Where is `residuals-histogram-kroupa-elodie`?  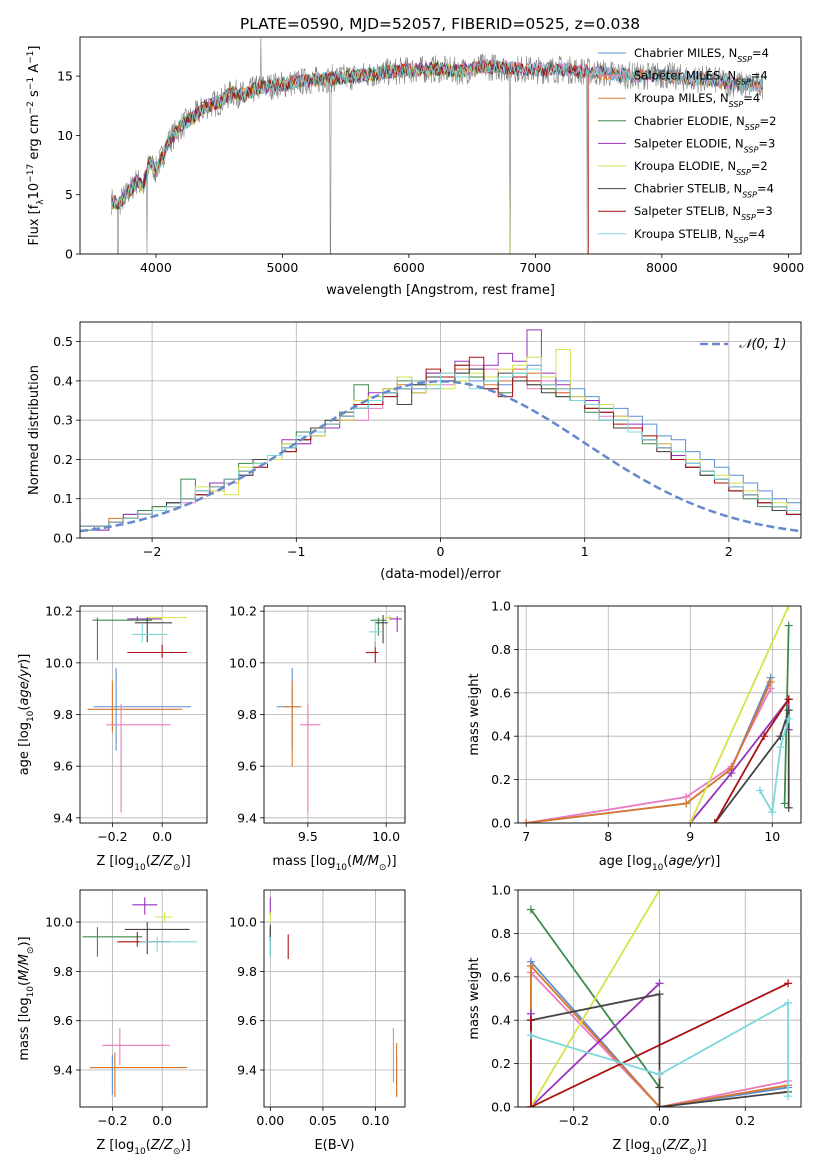 residuals-histogram-kroupa-elodie is located at coordinates (440, 438).